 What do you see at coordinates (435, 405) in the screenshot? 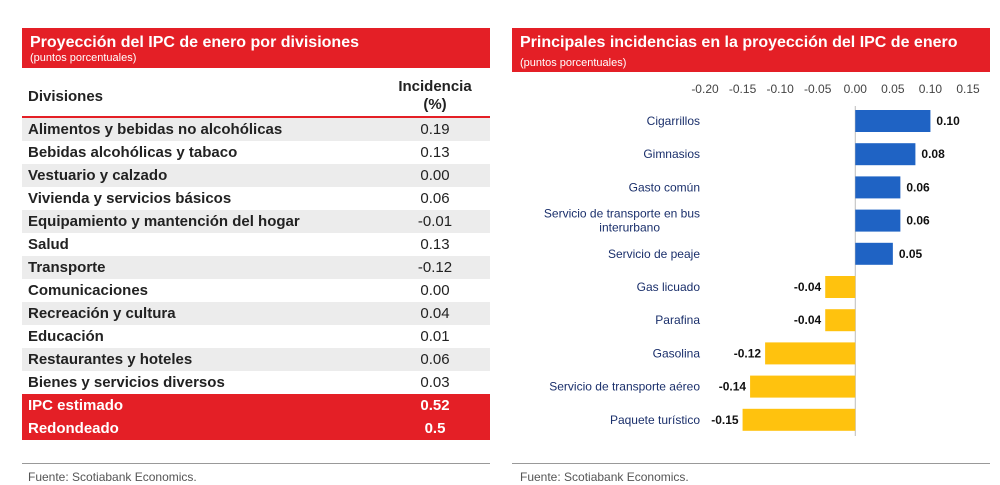
I see `total-value: 0.52` at bounding box center [435, 405].